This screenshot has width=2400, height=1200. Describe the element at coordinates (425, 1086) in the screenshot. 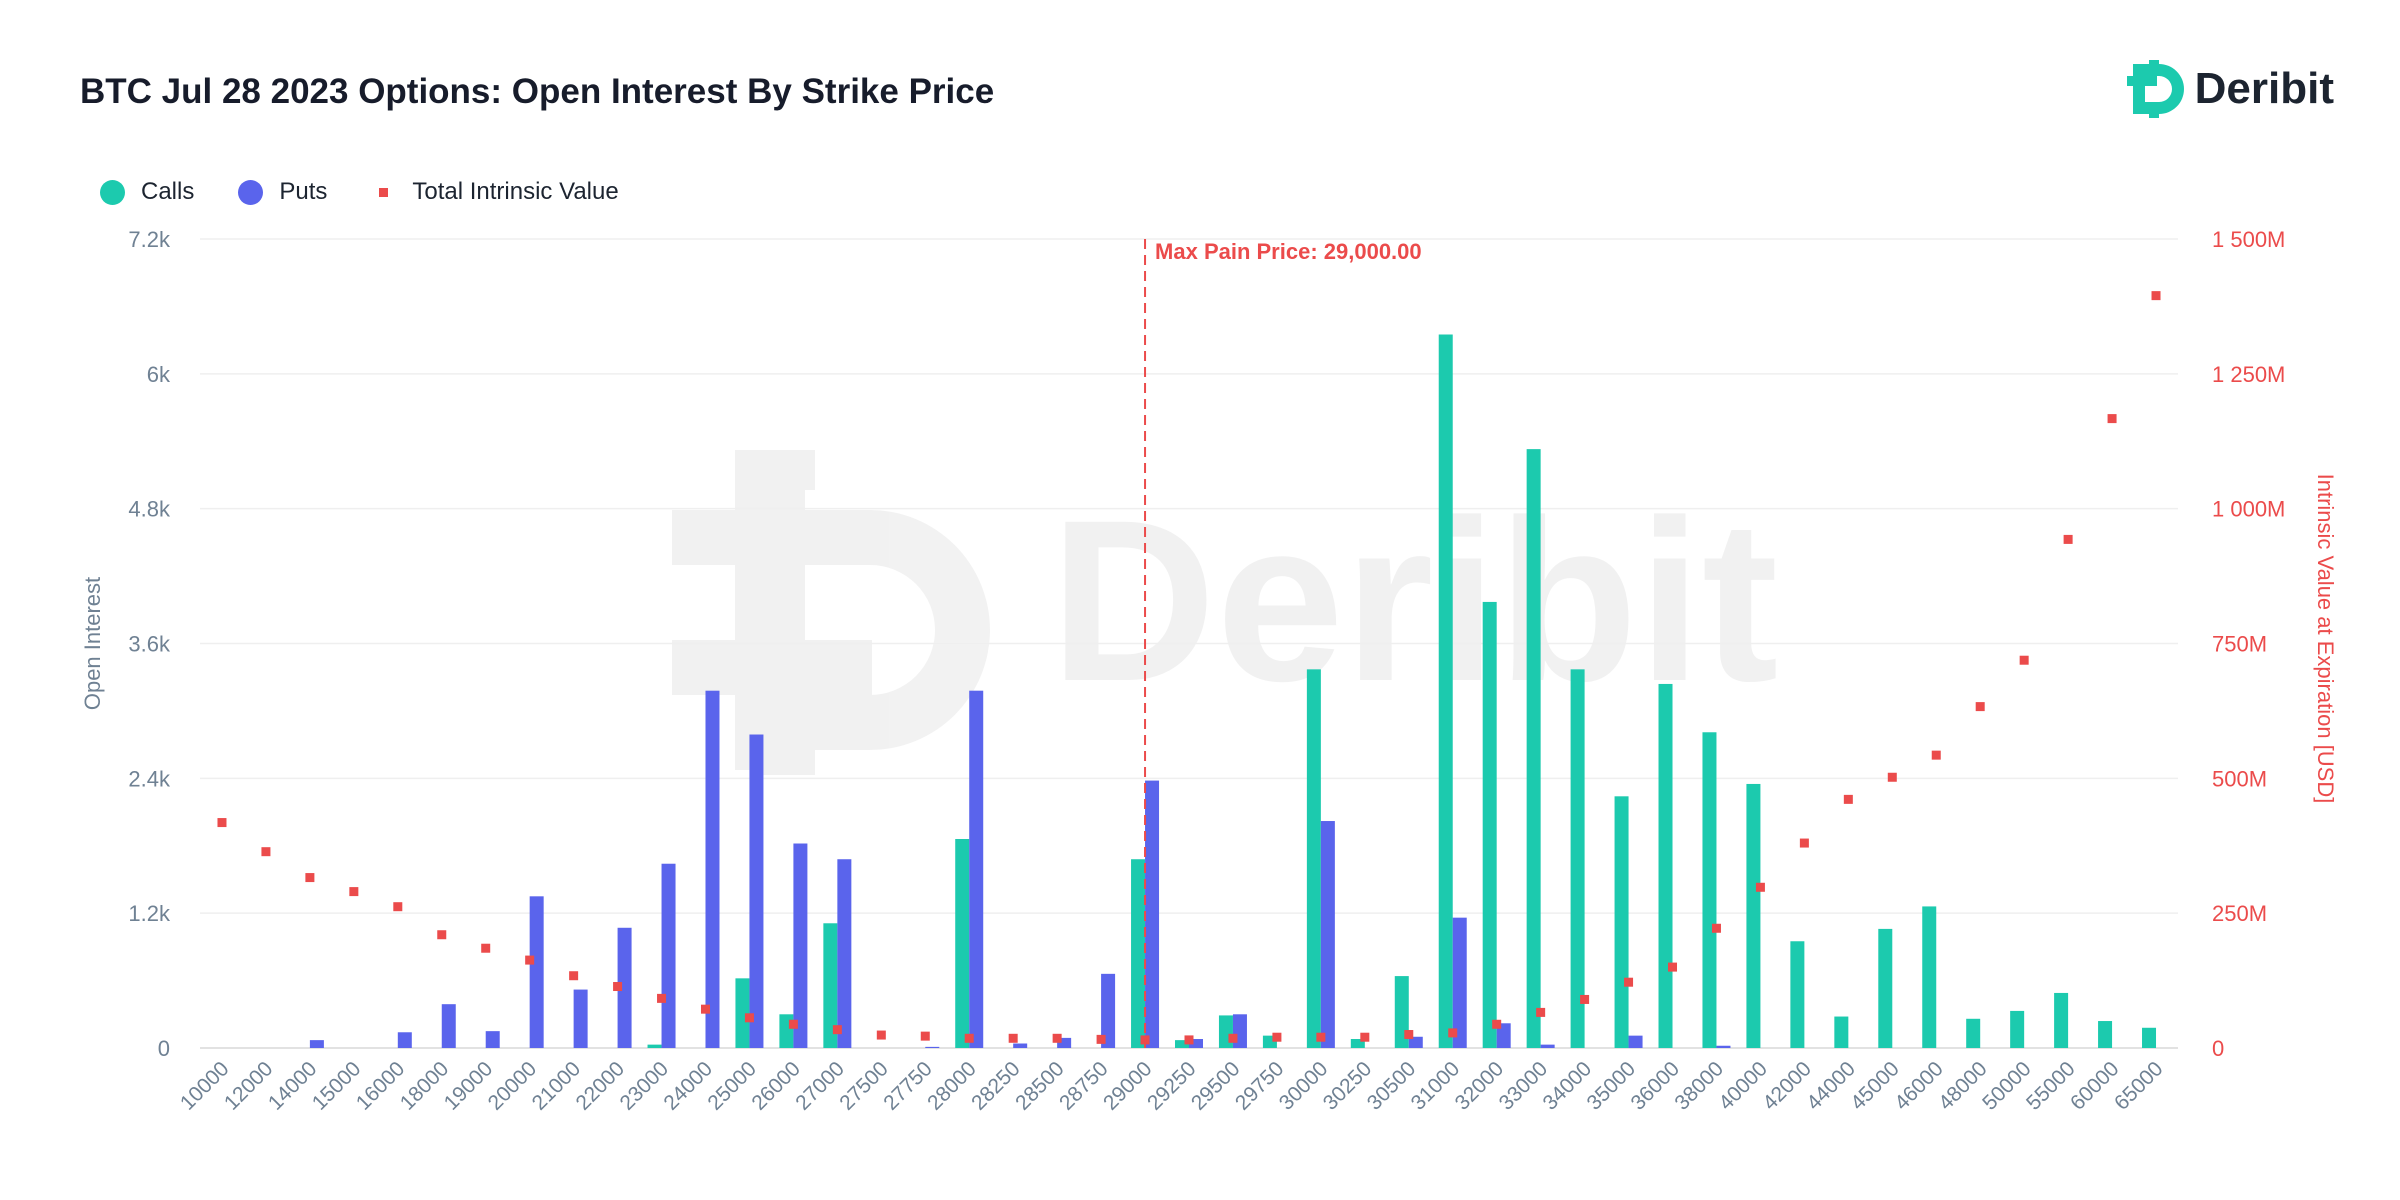

I see `x-tick-label: 18000` at that location.